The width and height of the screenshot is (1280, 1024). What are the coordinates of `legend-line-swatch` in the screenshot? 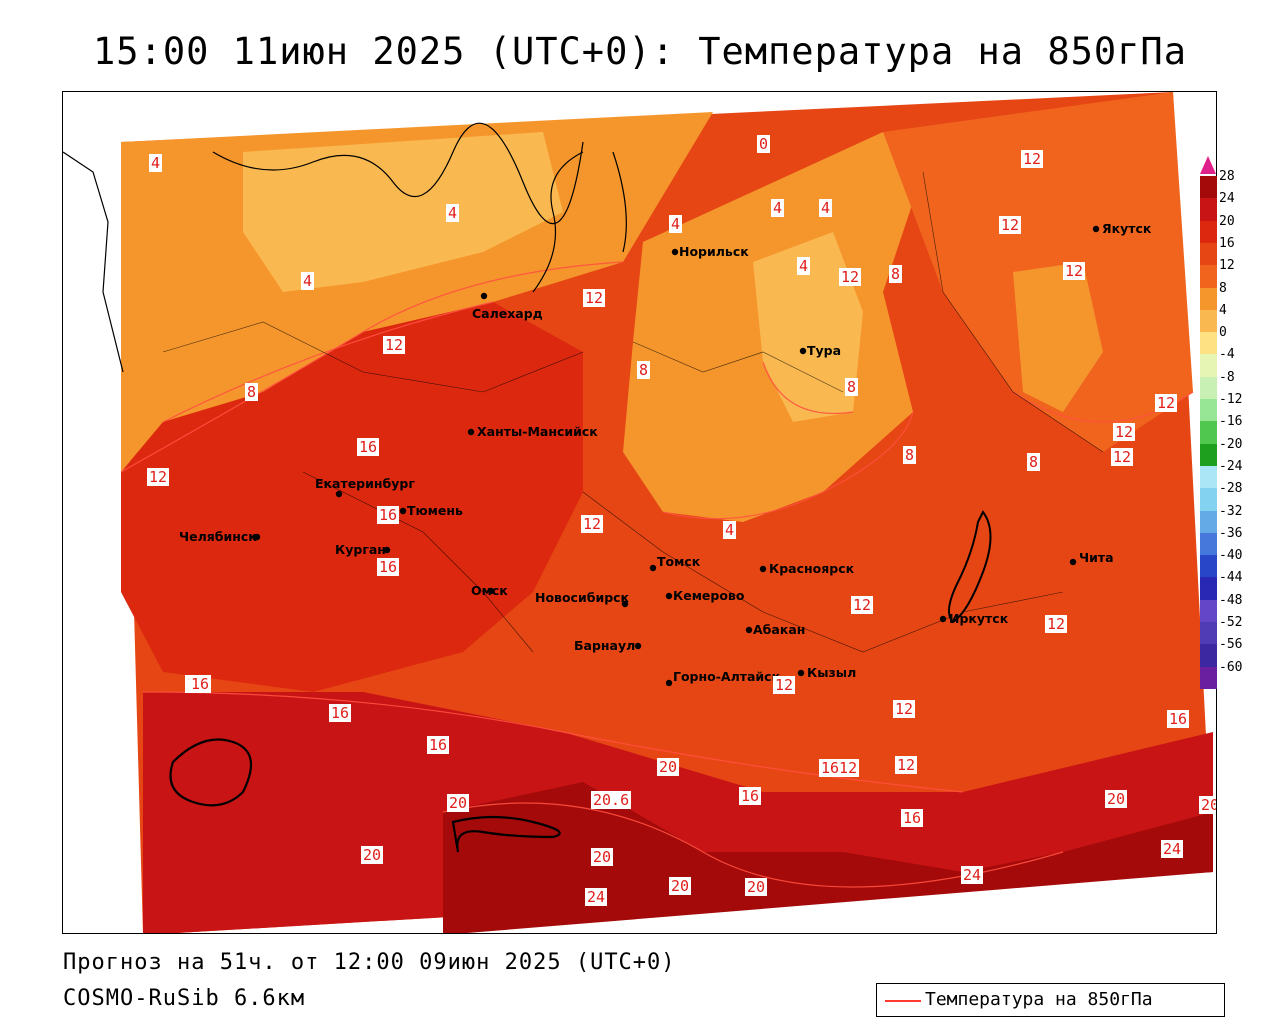 It's located at (903, 1001).